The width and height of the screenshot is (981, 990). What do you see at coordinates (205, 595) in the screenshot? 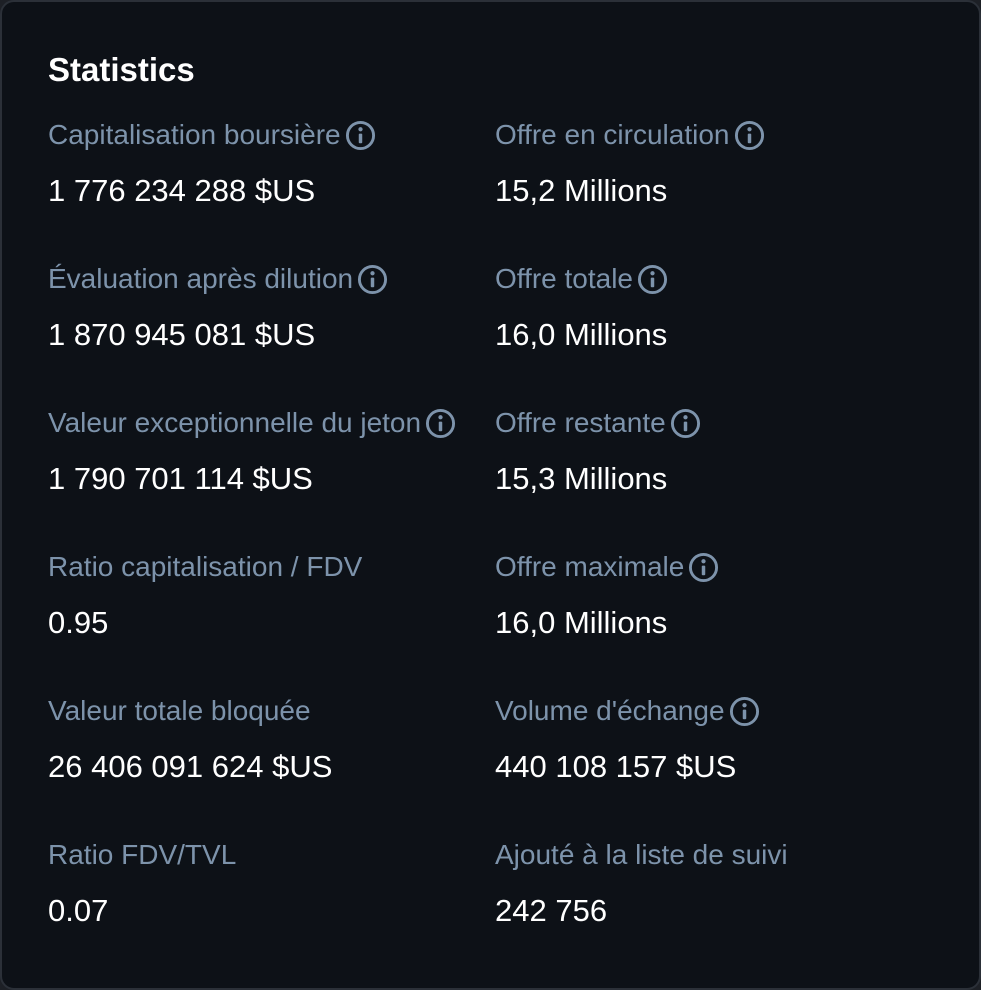
I see `stat-mcap-fdv-ratio: Ratio capitalisation / FDV 0.95` at bounding box center [205, 595].